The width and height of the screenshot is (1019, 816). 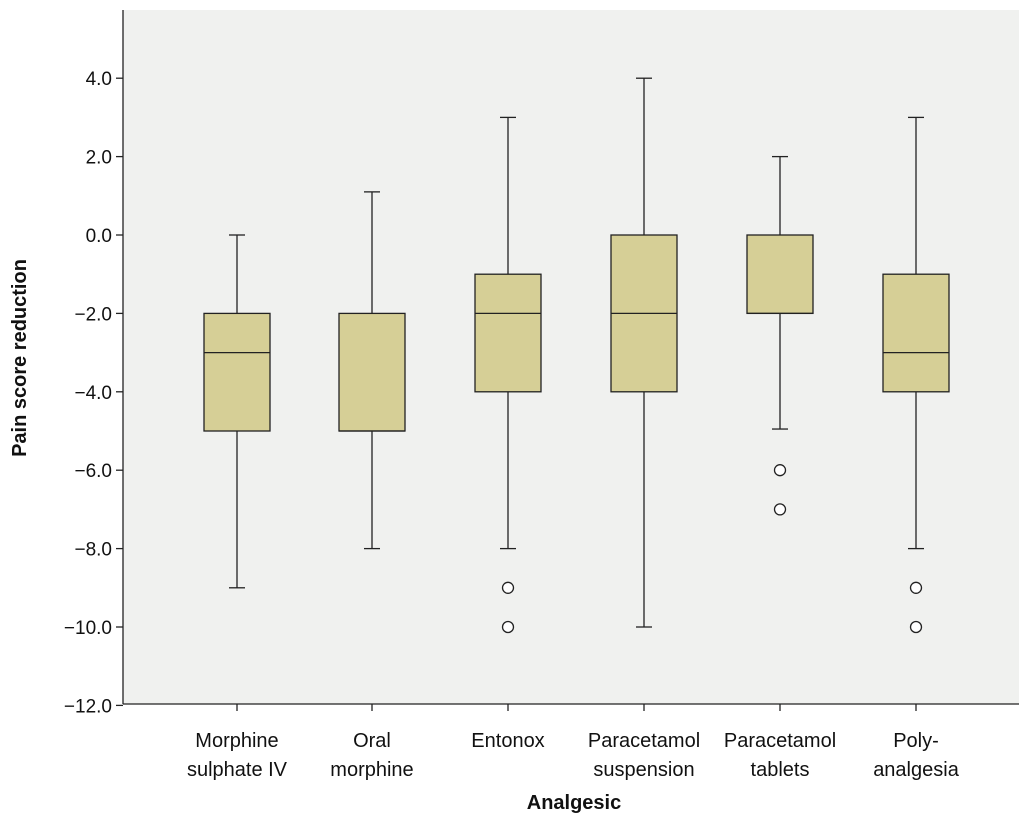 I want to click on x-category-label: sulphate IV, so click(x=237, y=770).